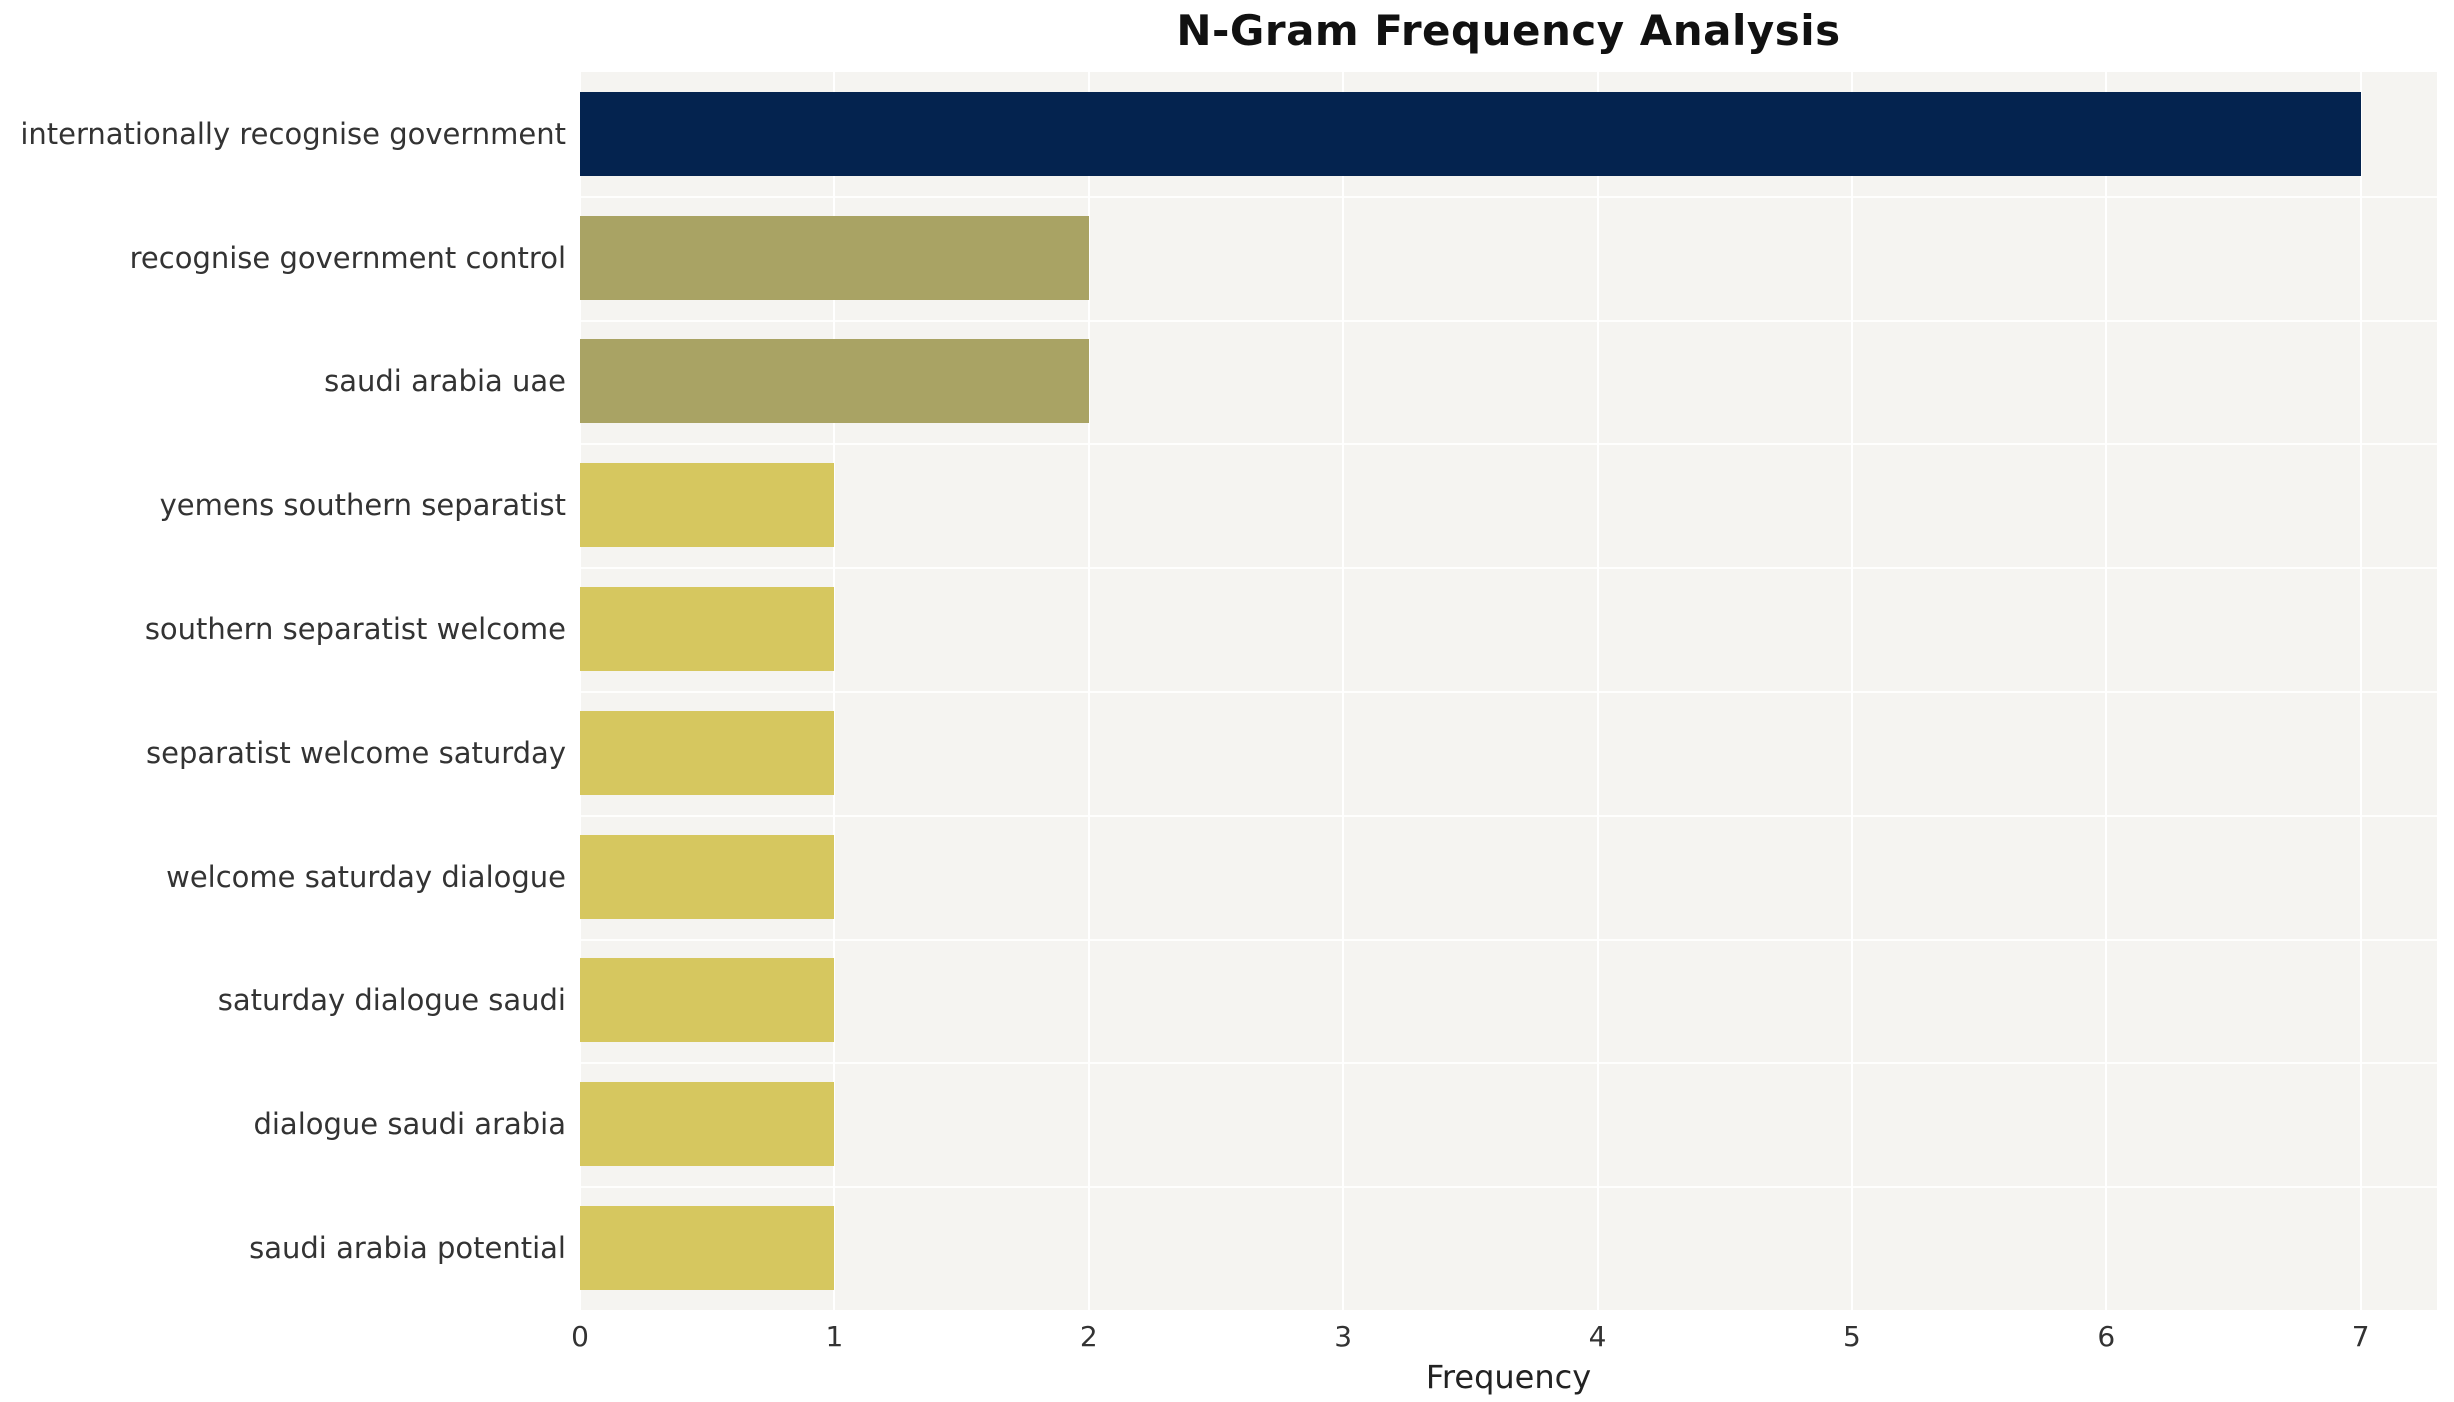 The width and height of the screenshot is (2454, 1402). What do you see at coordinates (391, 1000) in the screenshot?
I see `bar-label: saturday dialogue saudi` at bounding box center [391, 1000].